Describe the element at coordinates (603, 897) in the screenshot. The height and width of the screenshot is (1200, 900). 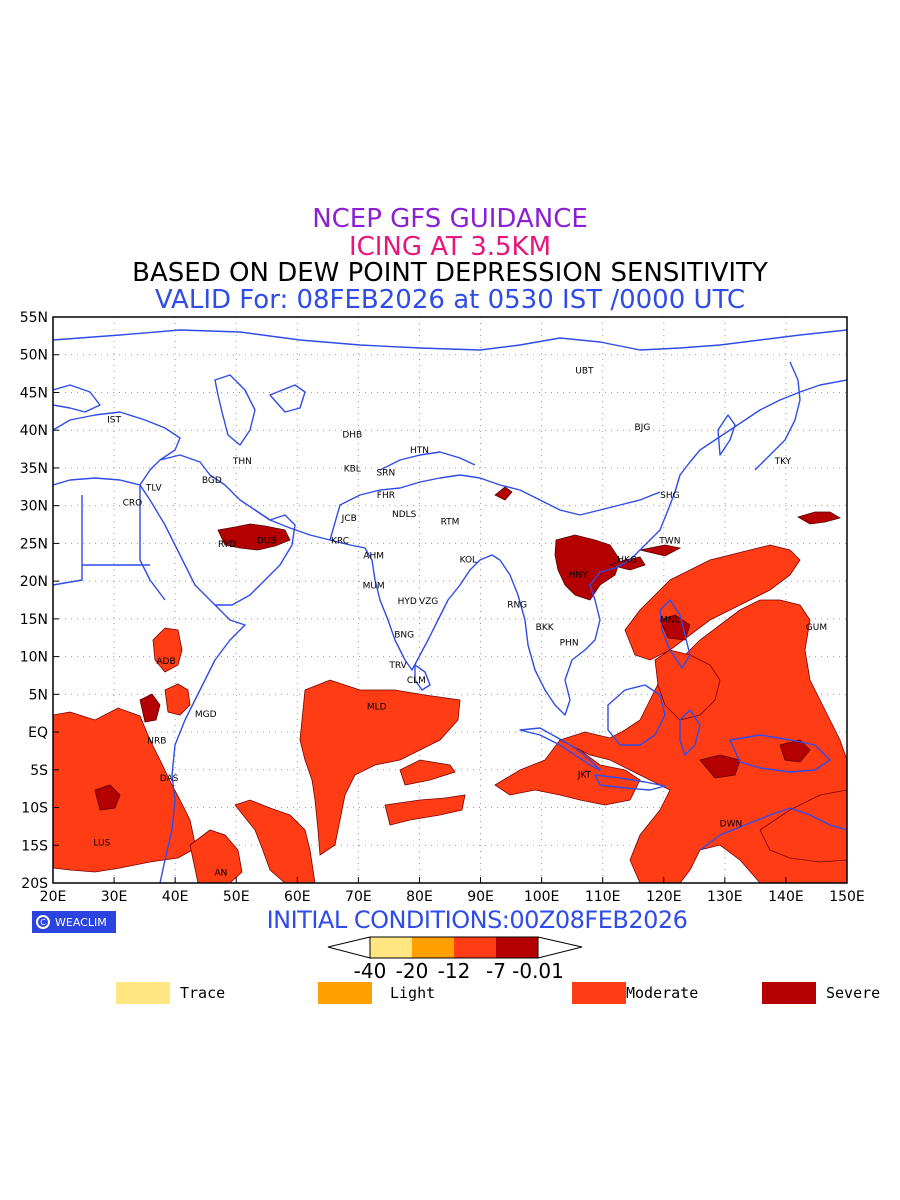
I see `x-tick-label: 110E` at that location.